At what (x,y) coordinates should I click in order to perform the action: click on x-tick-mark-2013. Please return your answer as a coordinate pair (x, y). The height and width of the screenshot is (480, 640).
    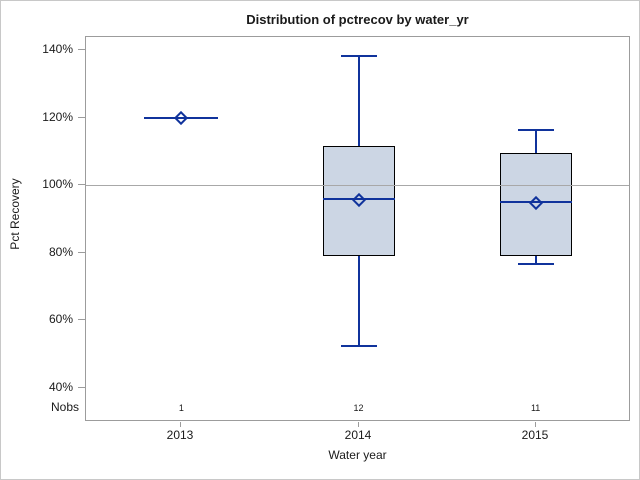
    Looking at the image, I should click on (180, 424).